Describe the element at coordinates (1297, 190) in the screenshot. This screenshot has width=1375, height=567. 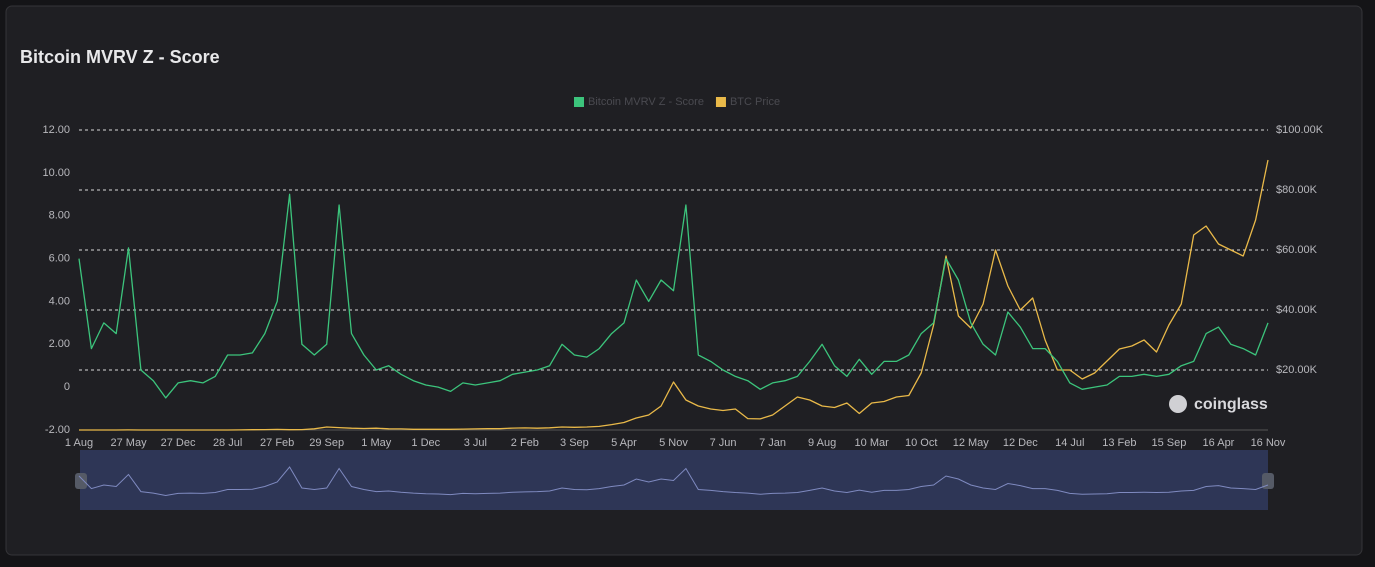
I see `y2-tick-label: $80.00K` at that location.